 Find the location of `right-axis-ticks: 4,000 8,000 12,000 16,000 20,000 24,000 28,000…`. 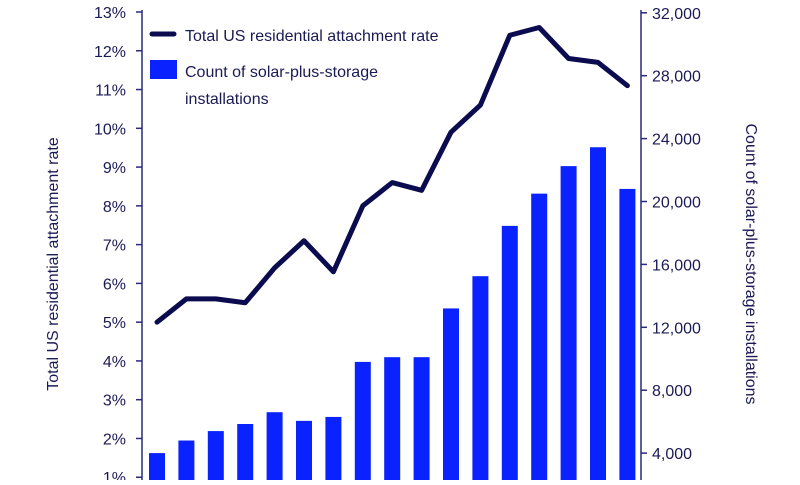

right-axis-ticks: 4,000 8,000 12,000 16,000 20,000 24,000 28,000… is located at coordinates (671, 234).